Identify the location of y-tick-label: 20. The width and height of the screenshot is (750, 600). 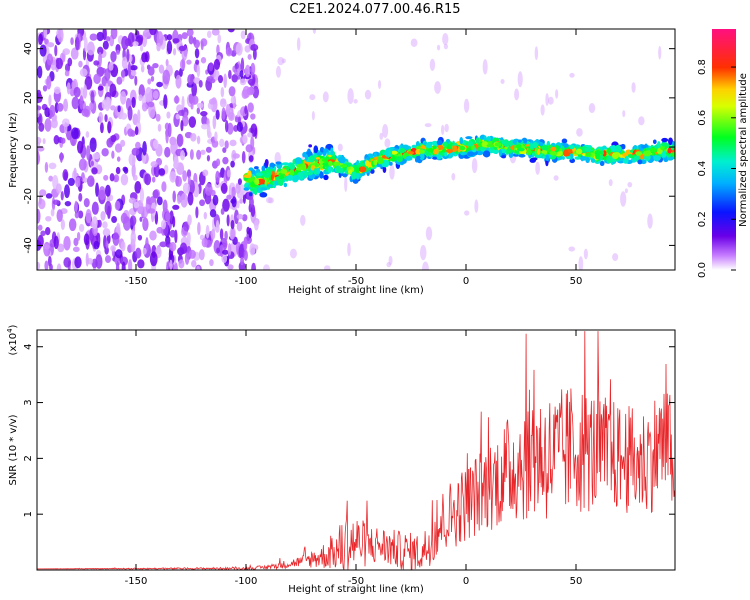
(28, 97).